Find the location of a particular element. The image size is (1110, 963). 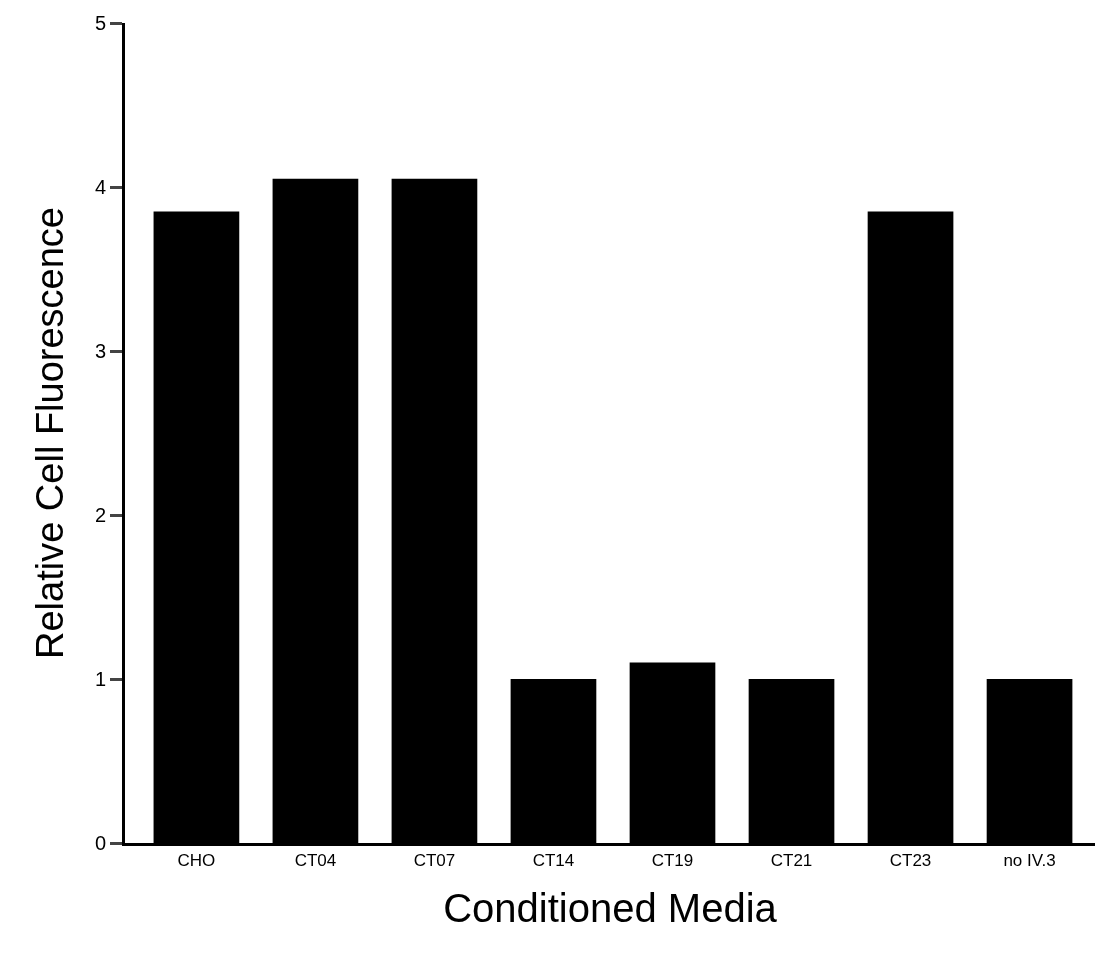

x-tick-label: CT21 is located at coordinates (791, 861).